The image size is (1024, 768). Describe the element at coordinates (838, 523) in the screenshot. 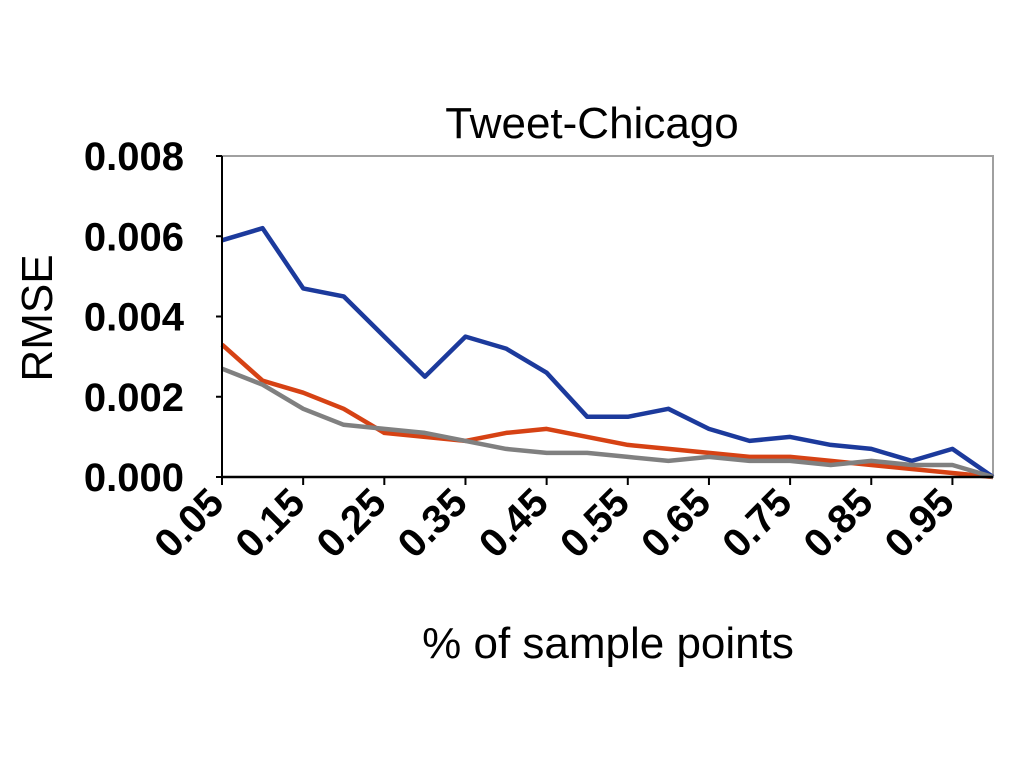

I see `x-tick-label: 0.85` at that location.